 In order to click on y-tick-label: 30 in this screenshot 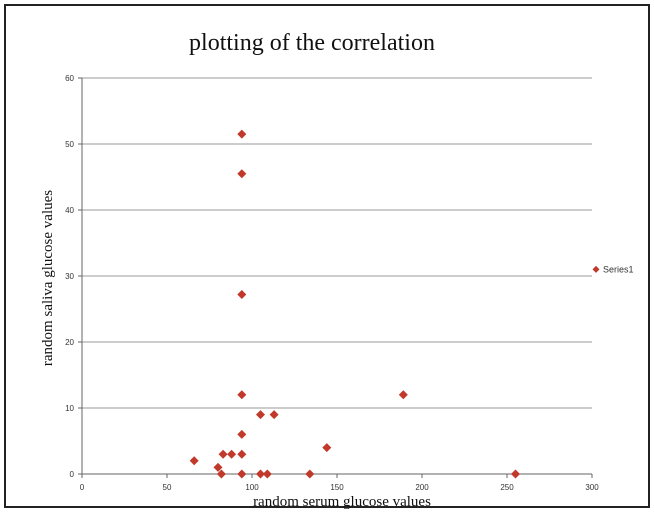, I will do `click(69, 276)`.